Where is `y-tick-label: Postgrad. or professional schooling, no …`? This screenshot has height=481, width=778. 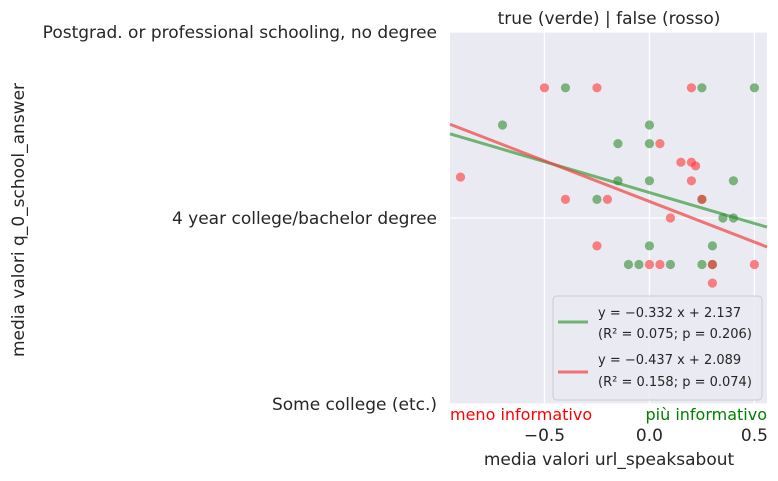 y-tick-label: Postgrad. or professional schooling, no … is located at coordinates (240, 33).